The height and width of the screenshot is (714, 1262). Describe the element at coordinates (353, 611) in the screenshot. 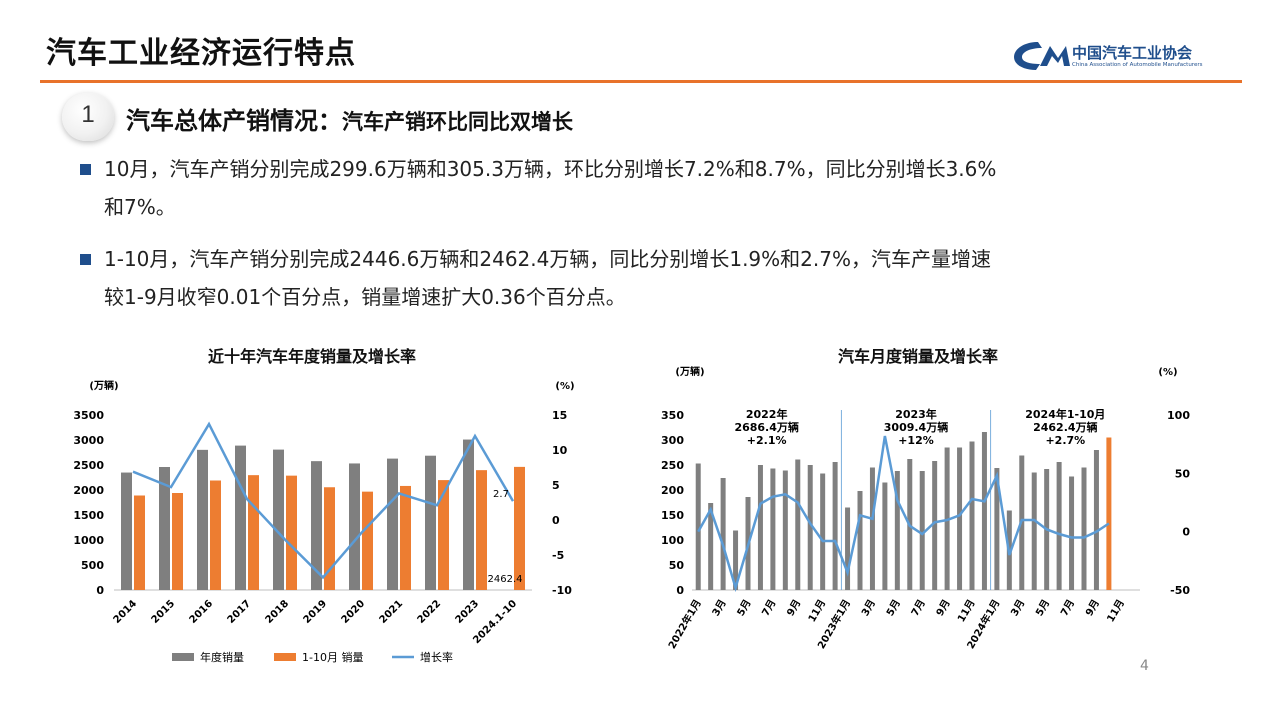

I see `x-tick-label: 2020` at that location.